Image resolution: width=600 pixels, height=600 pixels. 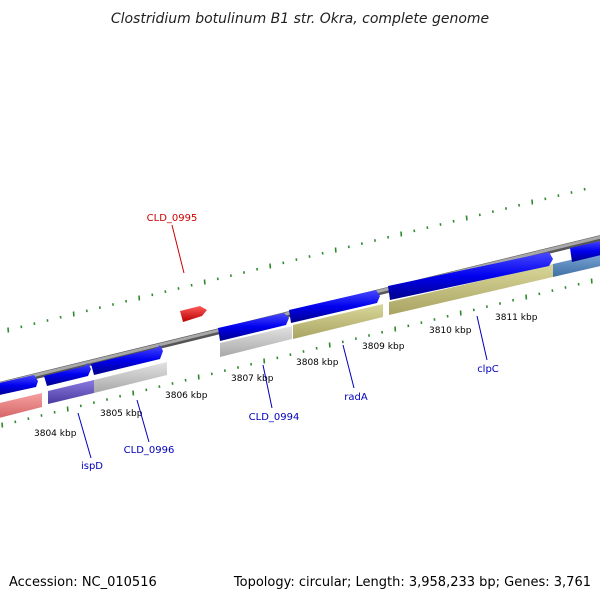 I want to click on feature-segment-olive, so click(x=338, y=321).